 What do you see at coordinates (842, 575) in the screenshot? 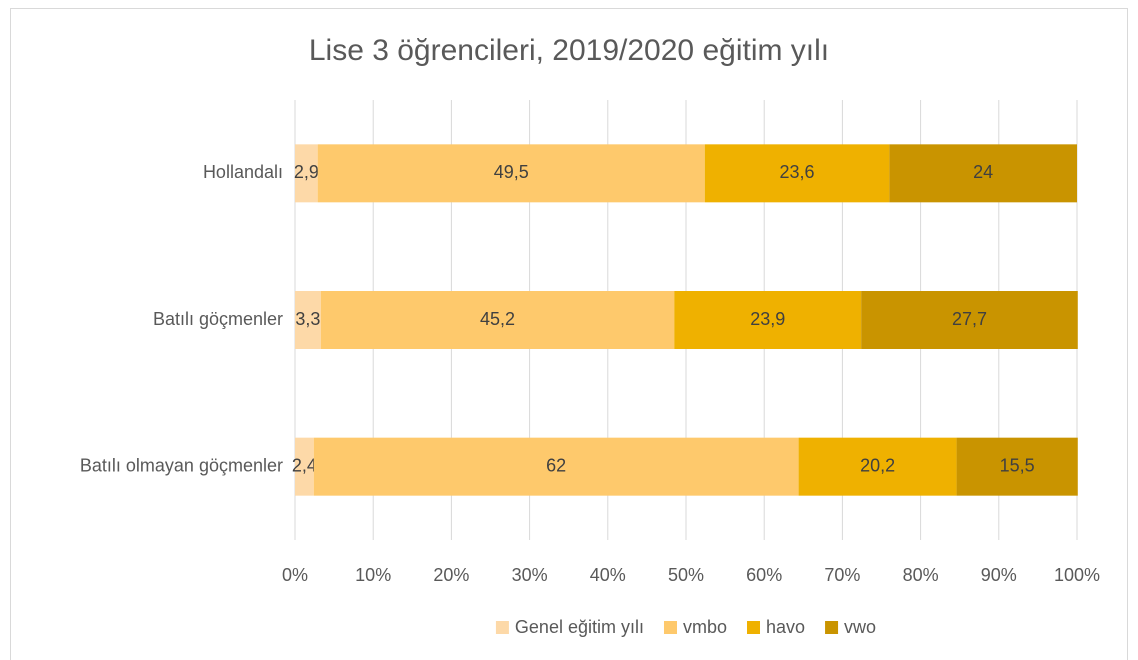
I see `x-tick-label: 70%` at bounding box center [842, 575].